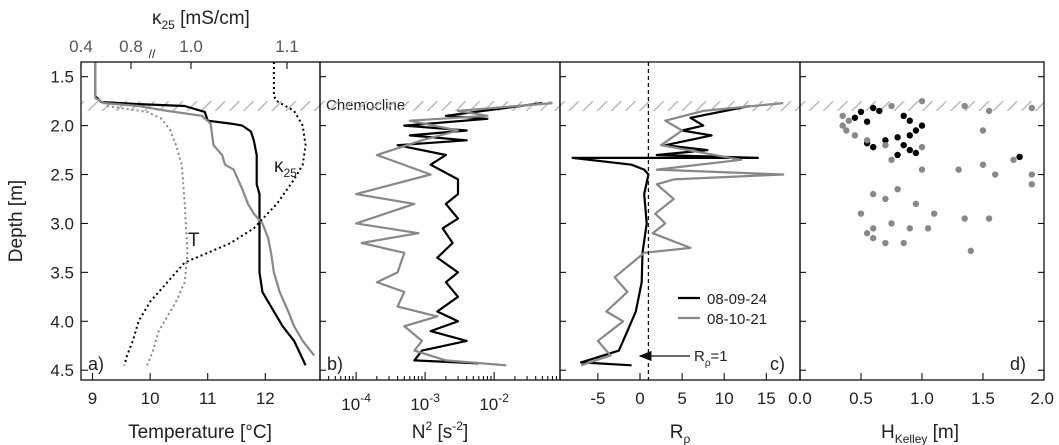 The image size is (1059, 445). Describe the element at coordinates (922, 106) in the screenshot. I see `chemocline-band-d` at that location.